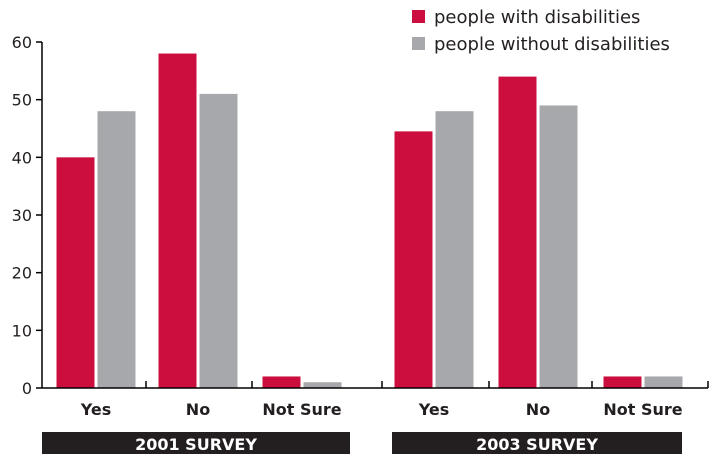 This screenshot has height=458, width=726. I want to click on legend-label-with-disabilities: people with disabilities, so click(537, 17).